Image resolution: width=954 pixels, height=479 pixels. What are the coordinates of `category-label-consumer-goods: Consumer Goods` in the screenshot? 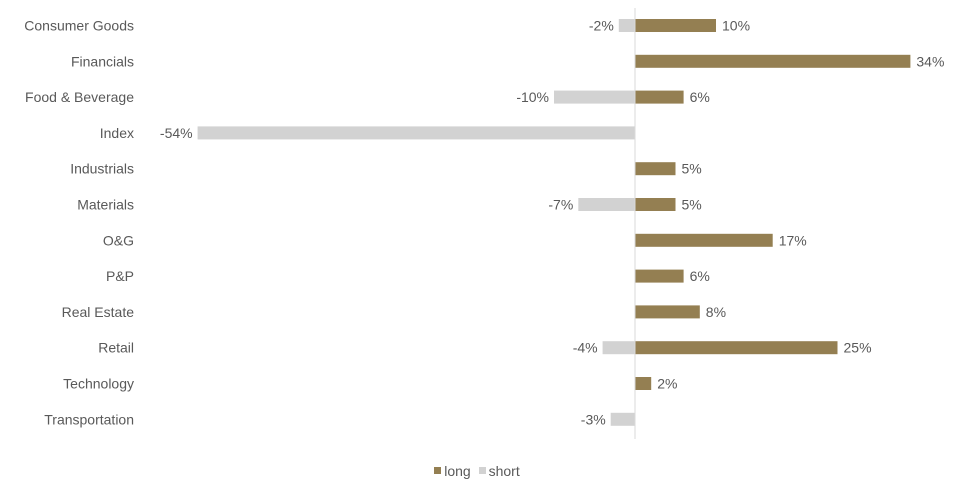 It's located at (79, 26).